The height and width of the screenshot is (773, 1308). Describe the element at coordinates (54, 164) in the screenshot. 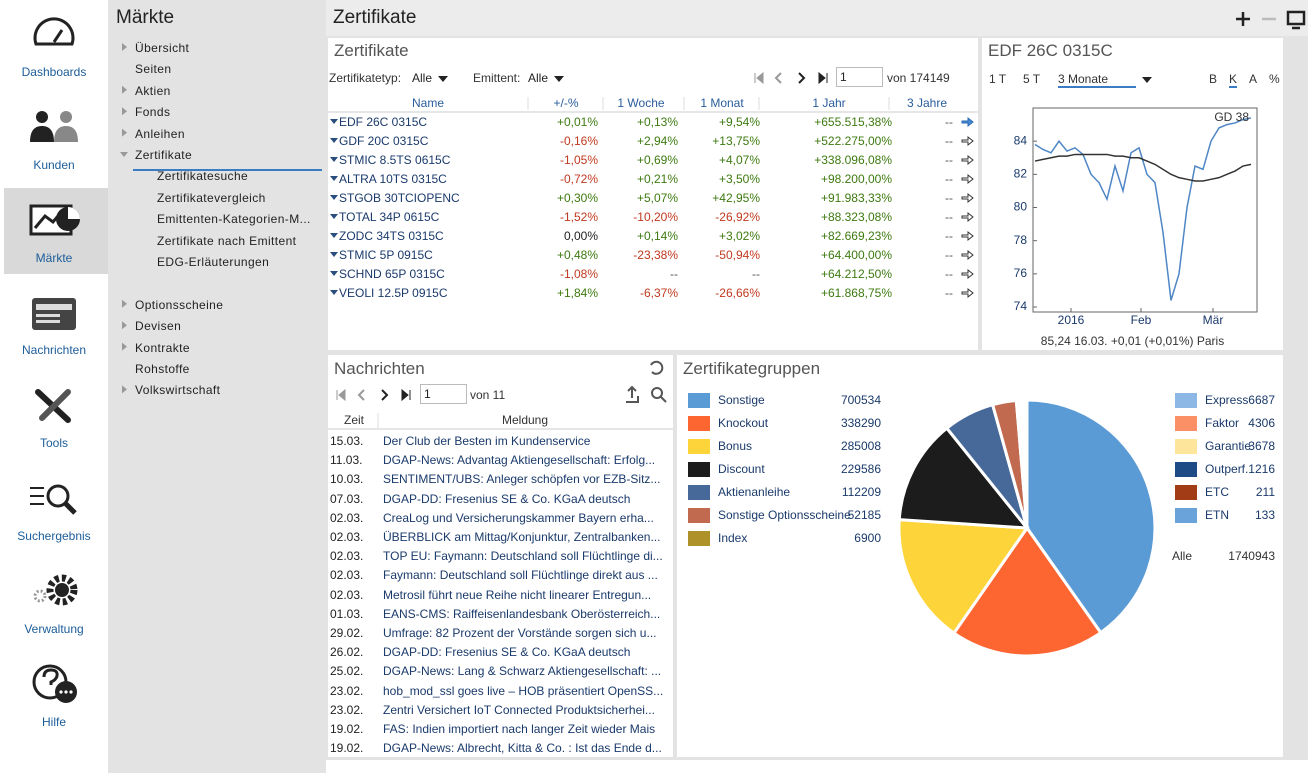

I see `sidebar-item: Kunden` at that location.